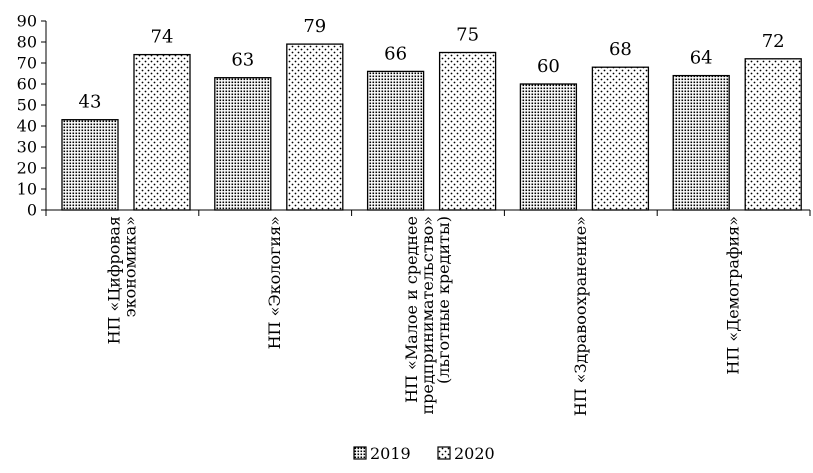 The height and width of the screenshot is (473, 813). I want to click on y-tick-label: 20, so click(27, 168).